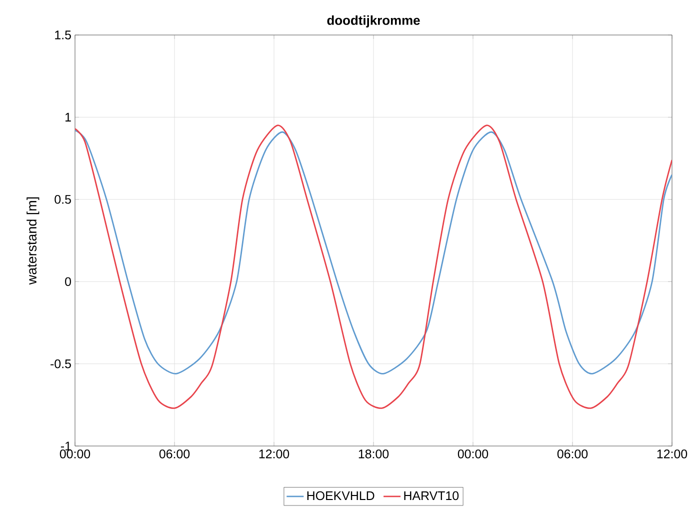 Image resolution: width=698 pixels, height=517 pixels. What do you see at coordinates (33, 241) in the screenshot?
I see `y-axis-title: waterstand [m]` at bounding box center [33, 241].